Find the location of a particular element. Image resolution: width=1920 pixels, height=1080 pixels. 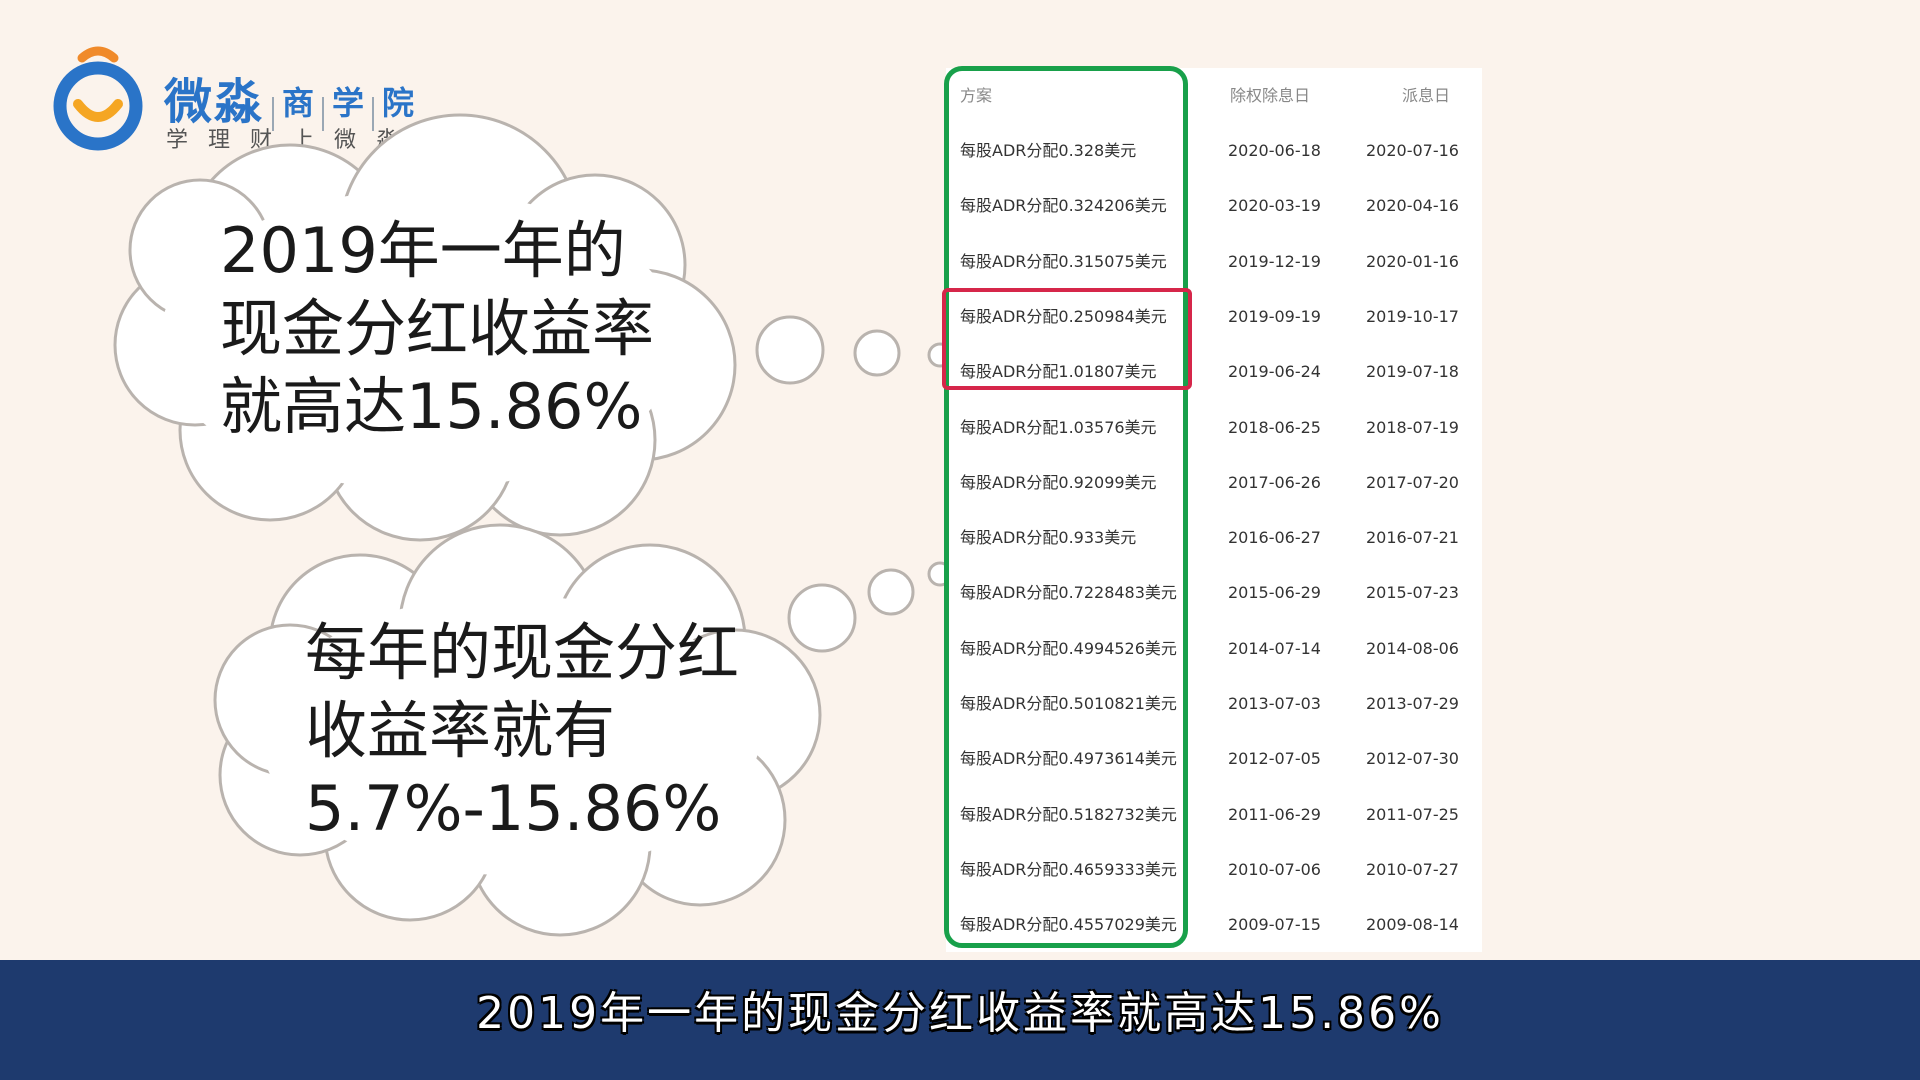

plan-cell: 每股ADR分配0.5010821美元 is located at coordinates (1068, 703).